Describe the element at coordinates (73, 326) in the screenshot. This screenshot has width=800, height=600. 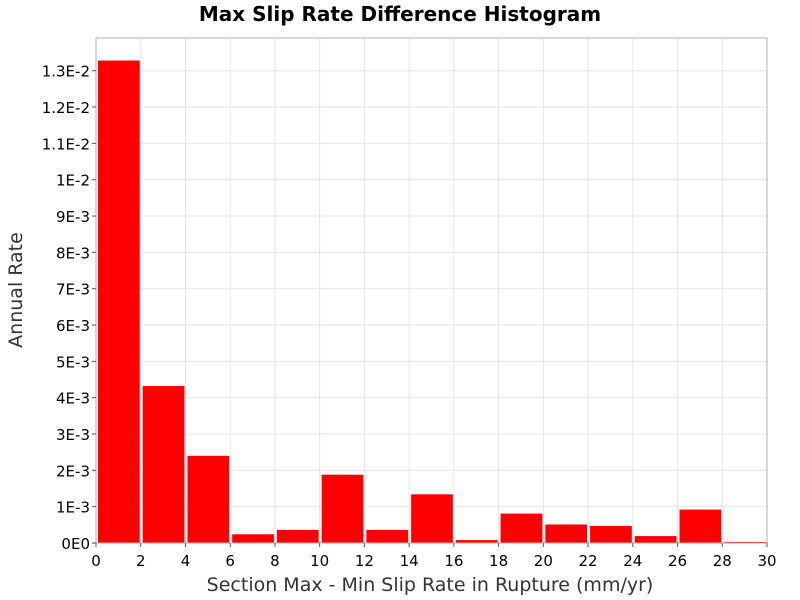
I see `y-tick-label: 6E-3` at that location.